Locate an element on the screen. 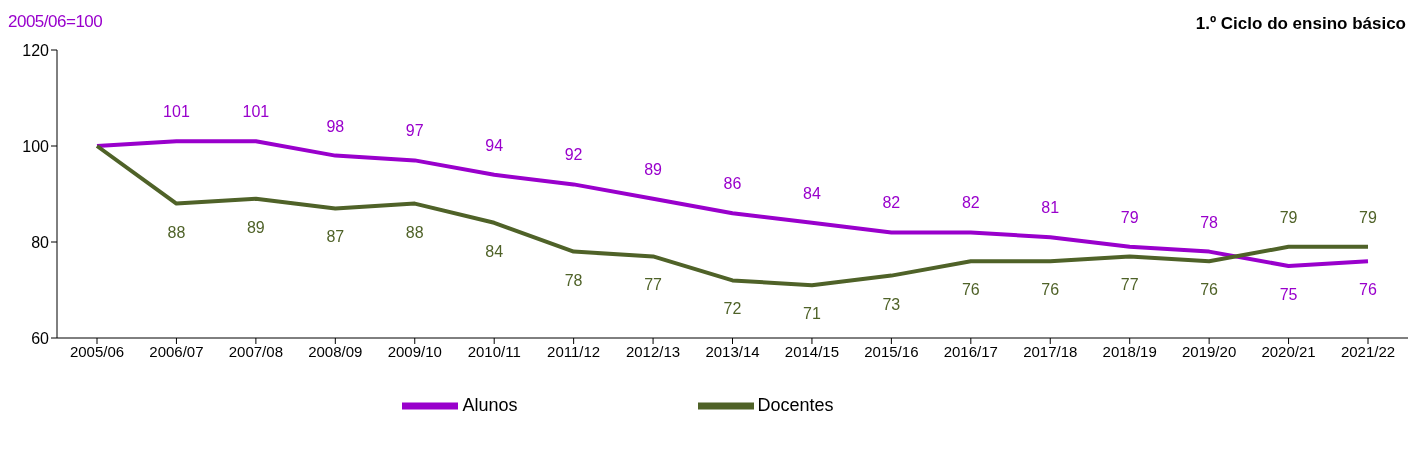 Image resolution: width=1418 pixels, height=452 pixels. x-tick-label: 2009/10 is located at coordinates (414, 351).